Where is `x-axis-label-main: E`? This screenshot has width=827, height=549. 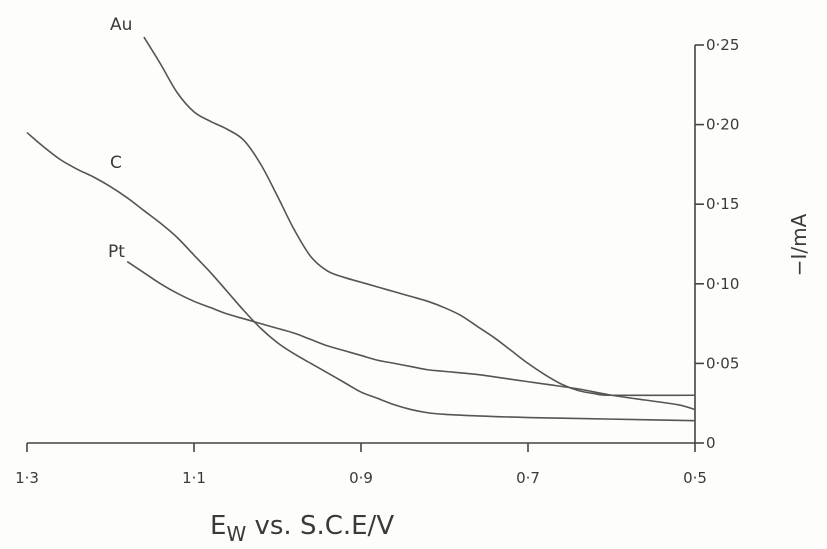 x-axis-label-main: E is located at coordinates (218, 526).